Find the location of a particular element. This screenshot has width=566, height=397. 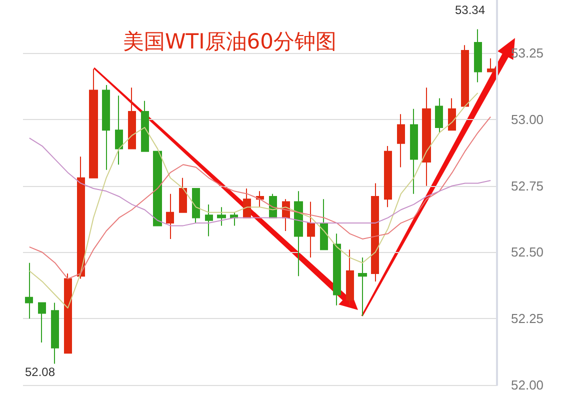

annotation: 52.08 is located at coordinates (40, 372).